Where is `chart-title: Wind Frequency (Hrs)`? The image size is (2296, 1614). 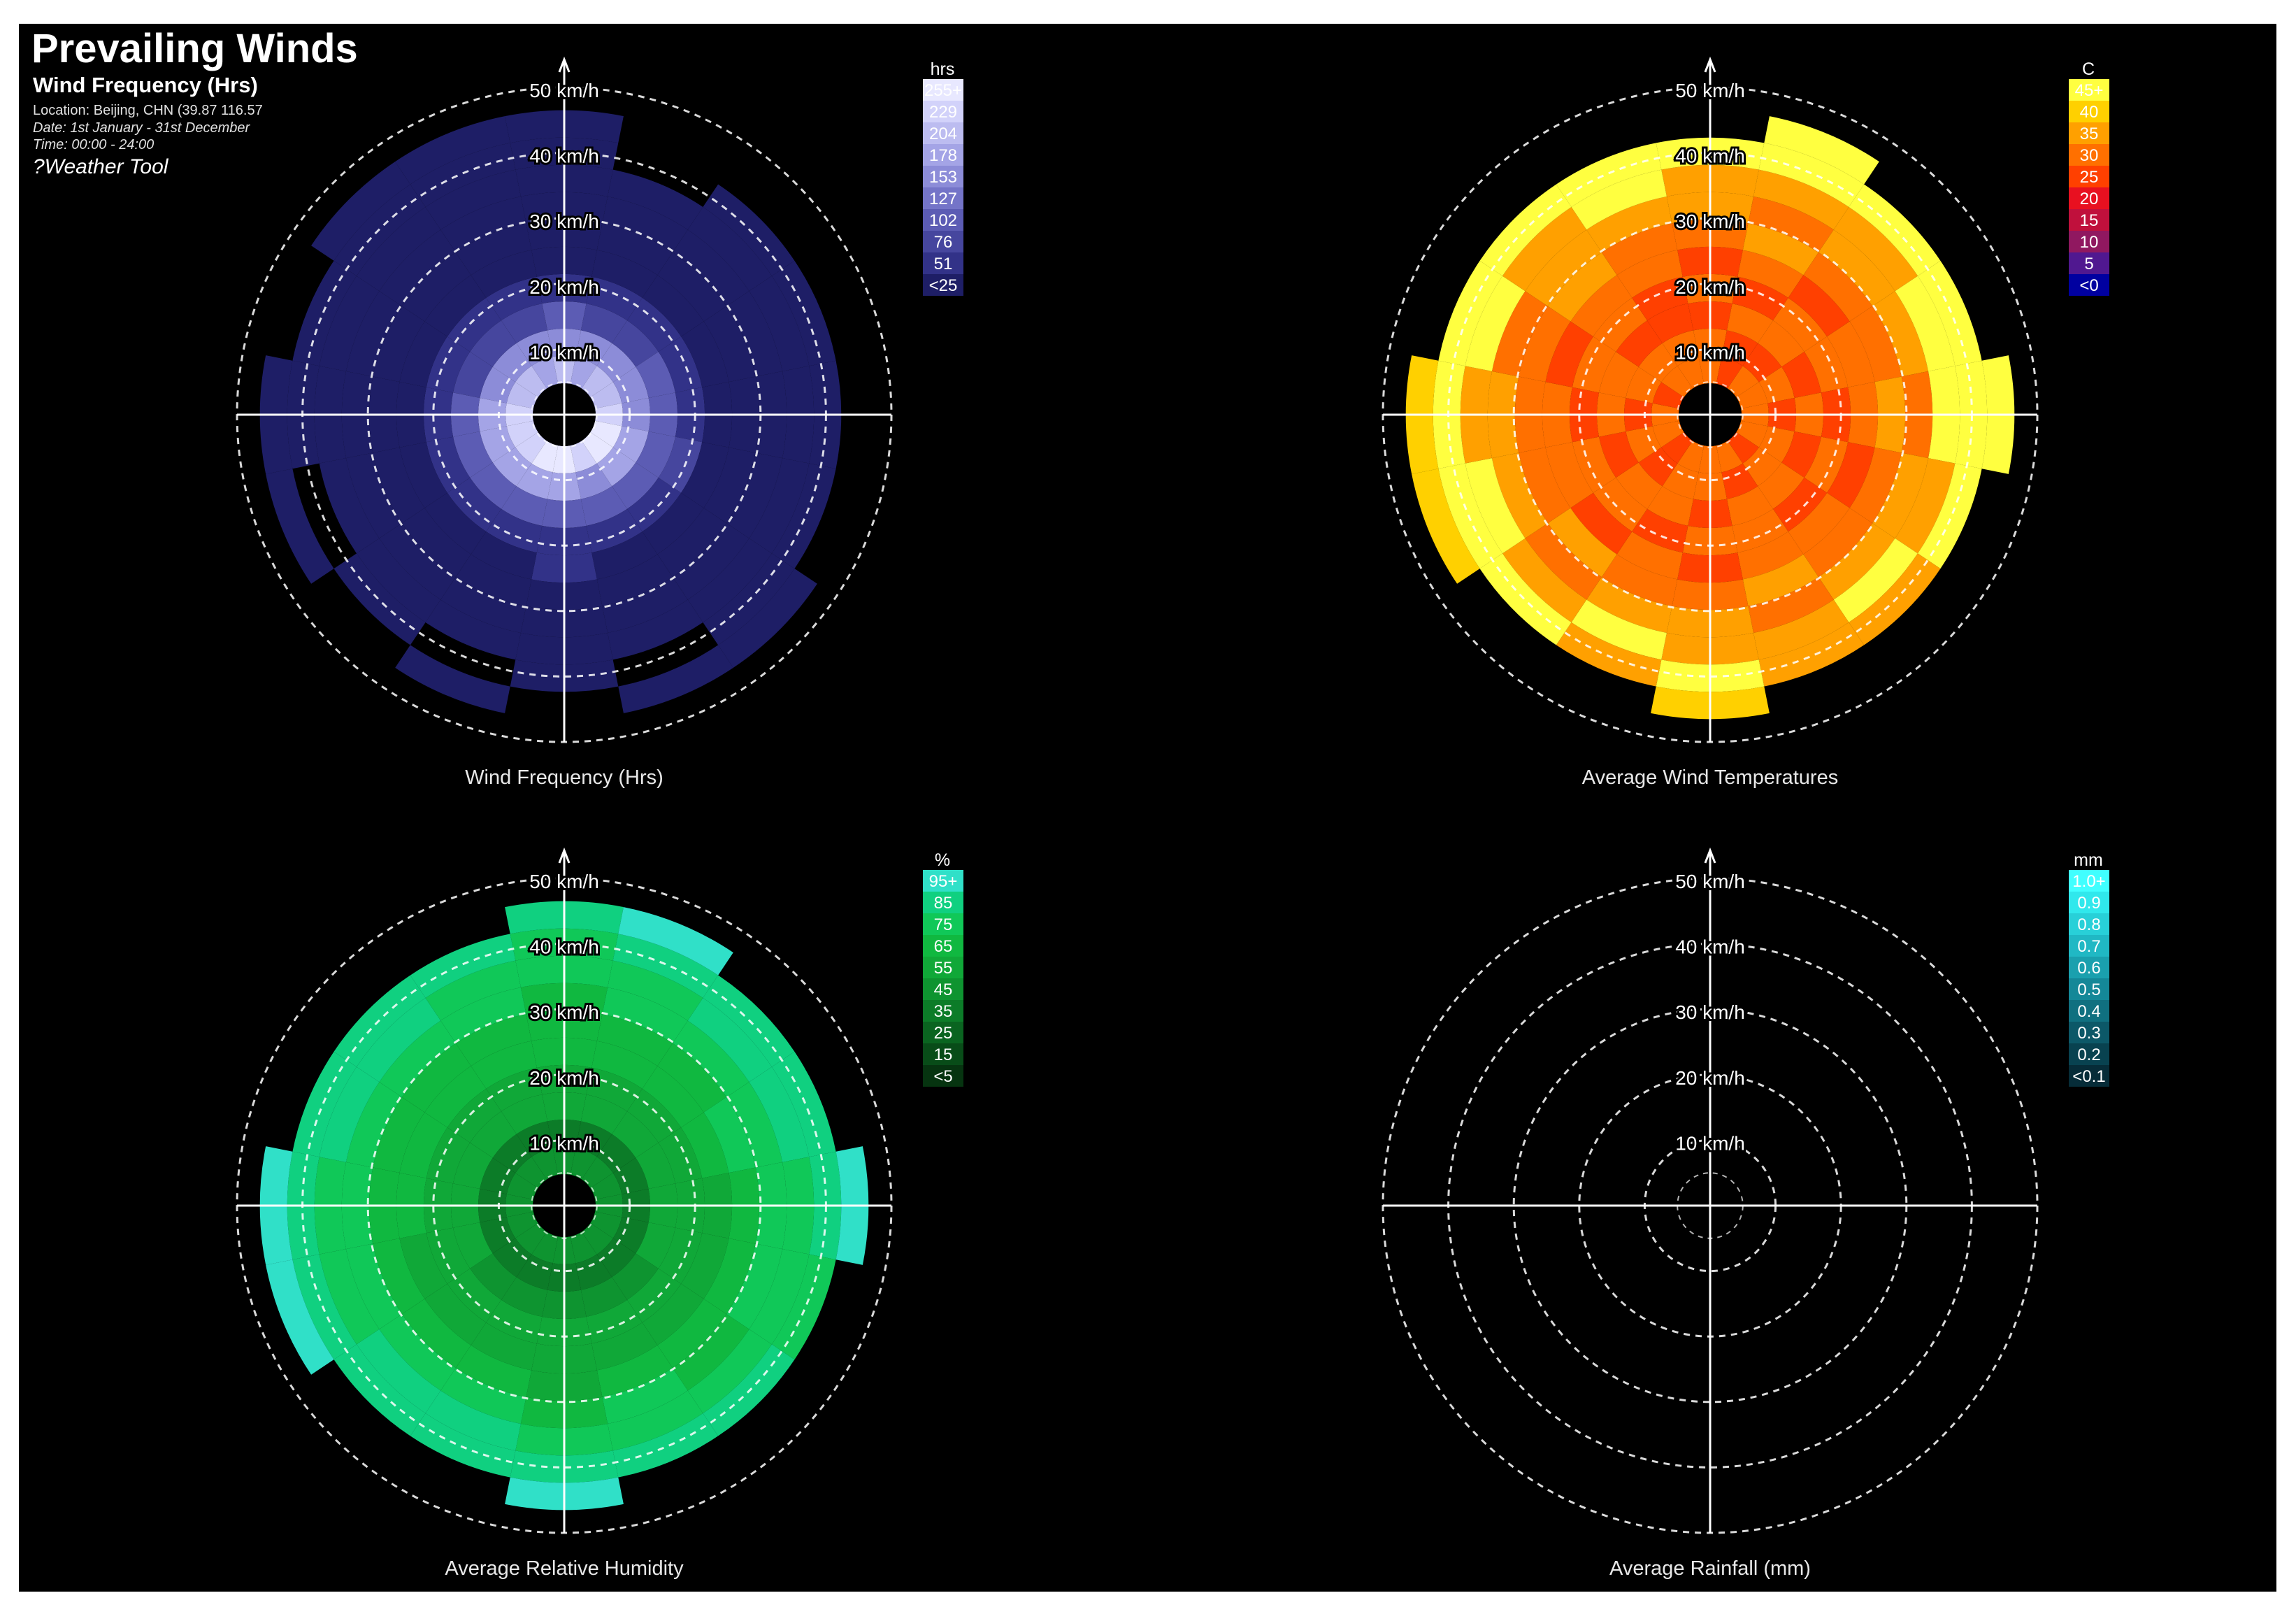
chart-title: Wind Frequency (Hrs) is located at coordinates (564, 777).